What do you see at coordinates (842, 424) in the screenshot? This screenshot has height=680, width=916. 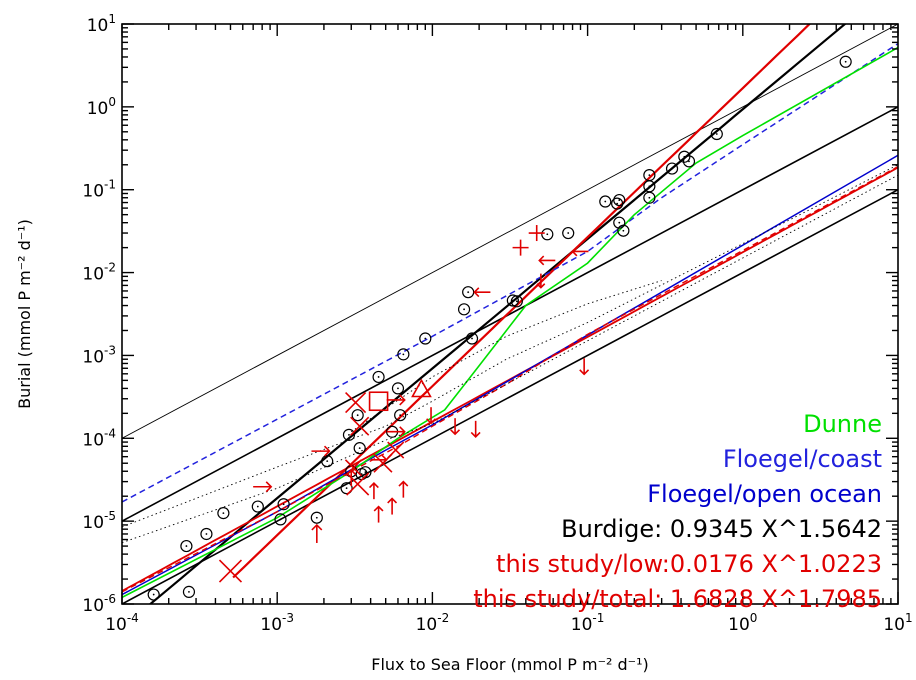 I see `legend-entry: Dunne` at bounding box center [842, 424].